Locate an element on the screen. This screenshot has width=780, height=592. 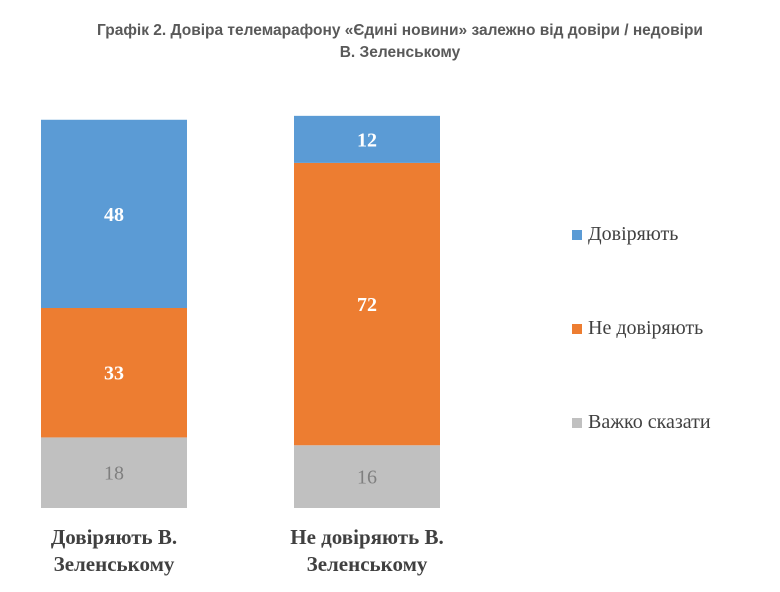
data-label-1-1: 48 is located at coordinates (114, 215).